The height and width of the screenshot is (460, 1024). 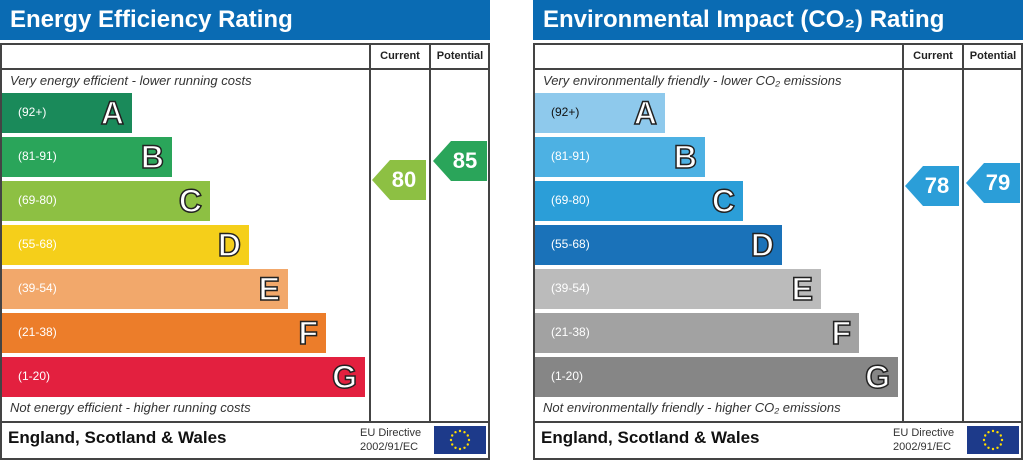 I want to click on panel-title: Environmental Impact (CO₂) Rating, so click(x=778, y=20).